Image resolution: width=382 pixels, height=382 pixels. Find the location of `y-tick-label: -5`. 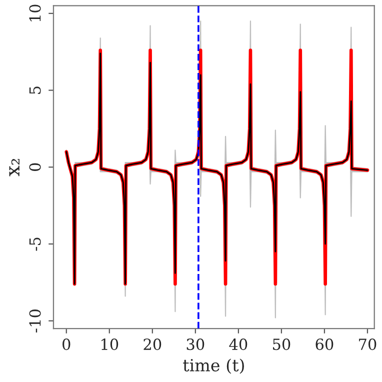

y-tick-label: -5 is located at coordinates (35, 244).